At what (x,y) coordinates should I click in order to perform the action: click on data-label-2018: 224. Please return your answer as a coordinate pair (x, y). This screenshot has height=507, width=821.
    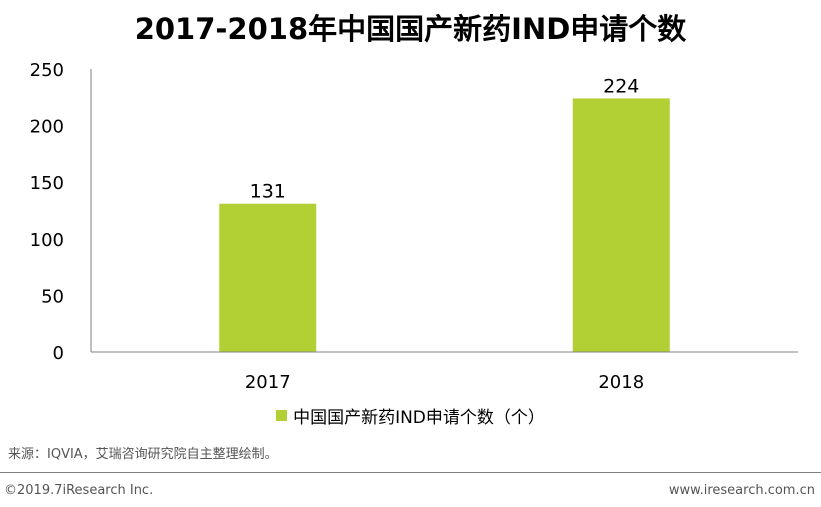
    Looking at the image, I should click on (621, 86).